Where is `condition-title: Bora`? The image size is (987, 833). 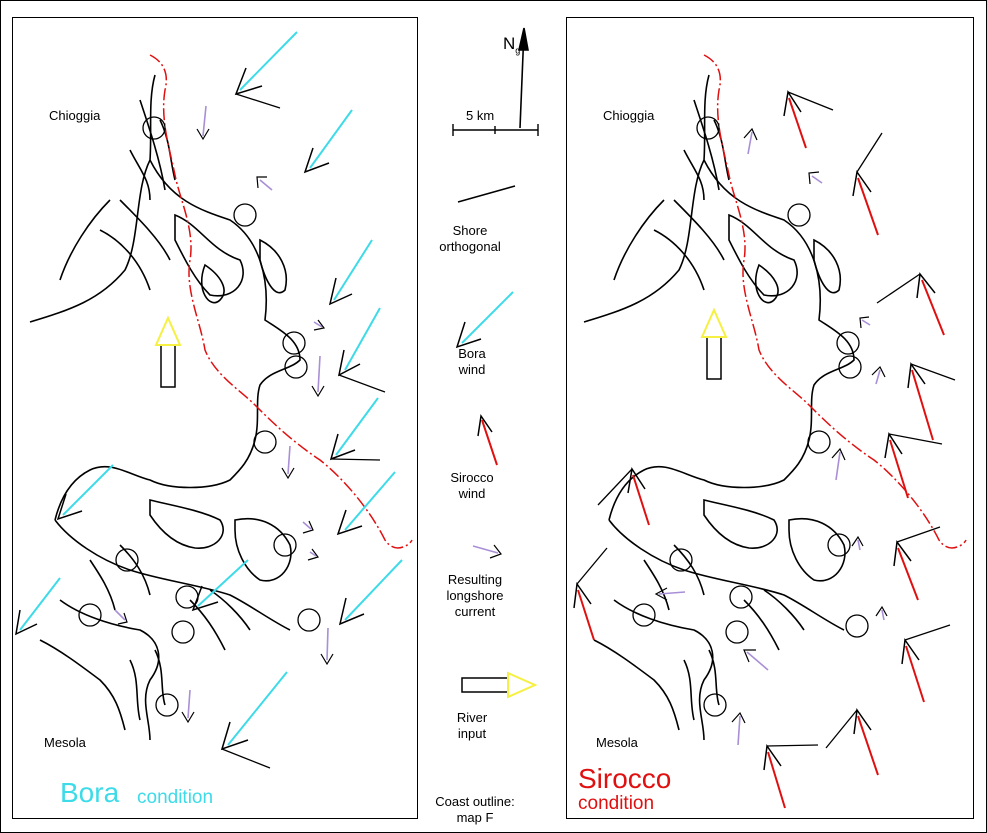 condition-title: Bora is located at coordinates (90, 792).